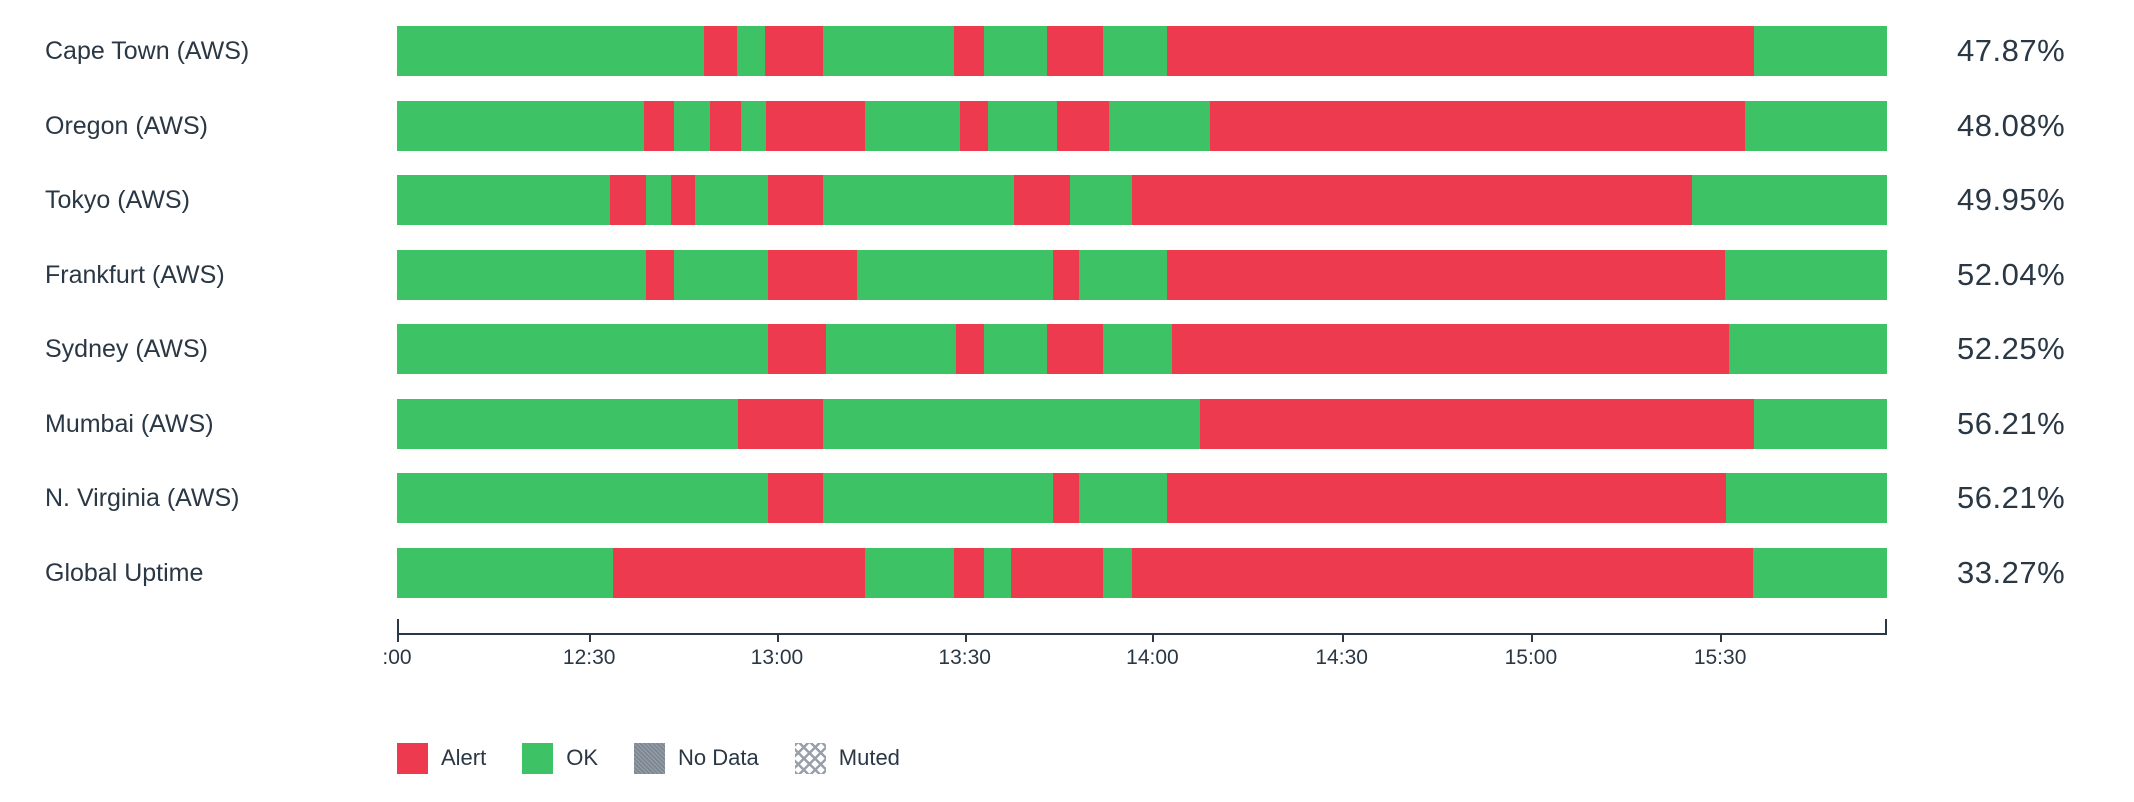  Describe the element at coordinates (2011, 497) in the screenshot. I see `uptime-percent: 56.21%` at that location.